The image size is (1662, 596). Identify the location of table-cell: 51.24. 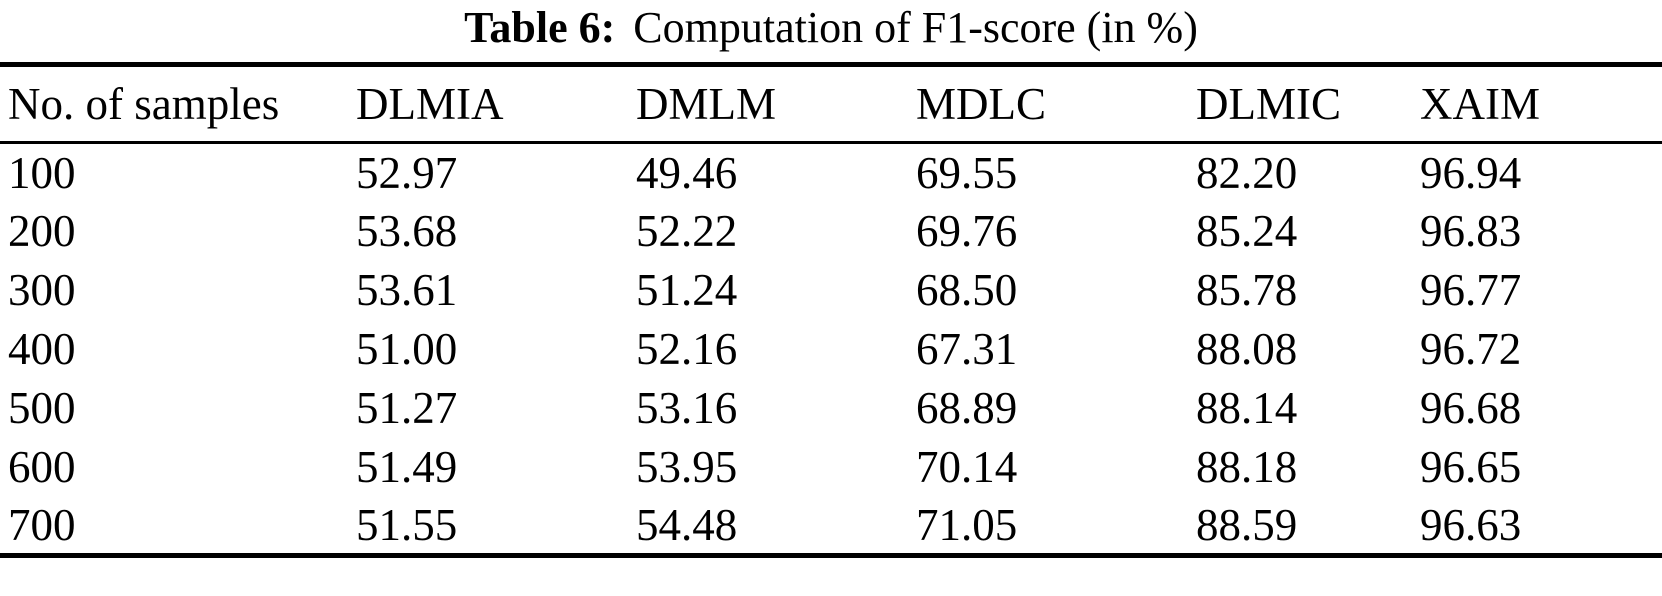
(687, 290).